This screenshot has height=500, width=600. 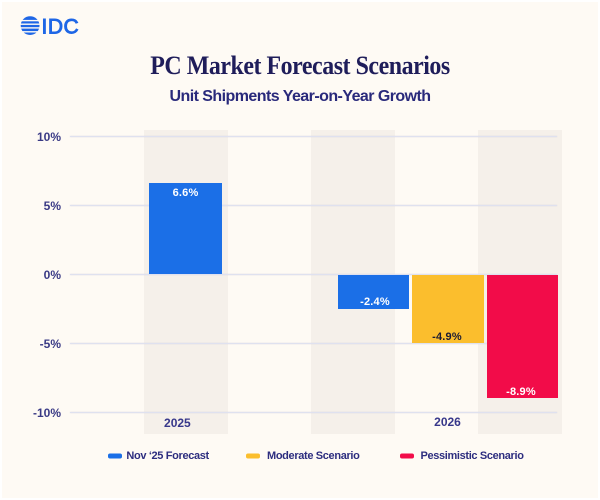 I want to click on svg-text: IDC, so click(x=61, y=26).